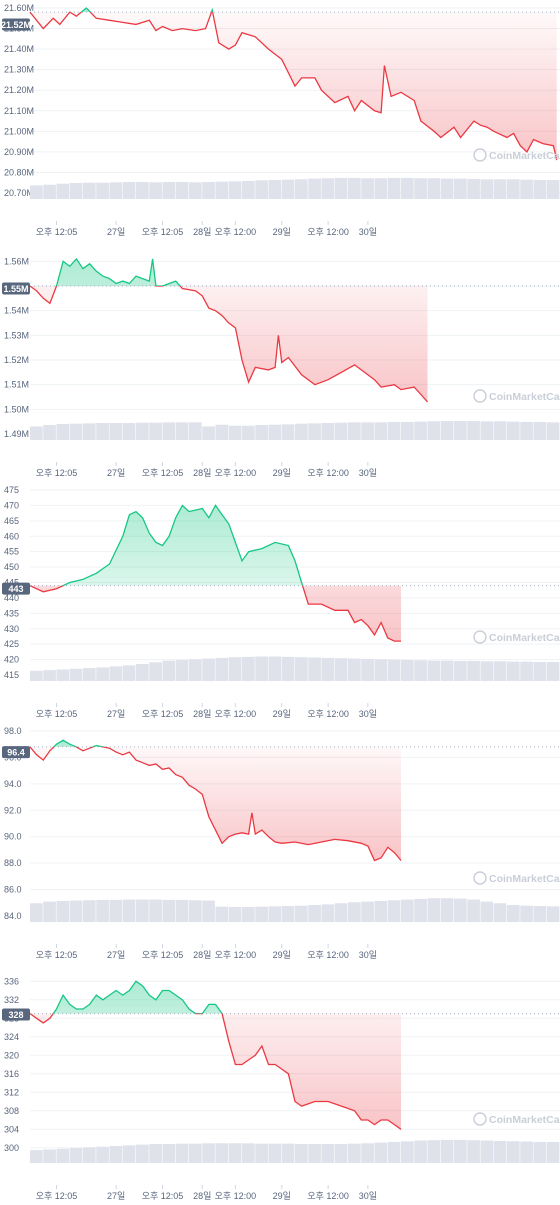 The width and height of the screenshot is (560, 1205). I want to click on price-line-down, so click(215, 804).